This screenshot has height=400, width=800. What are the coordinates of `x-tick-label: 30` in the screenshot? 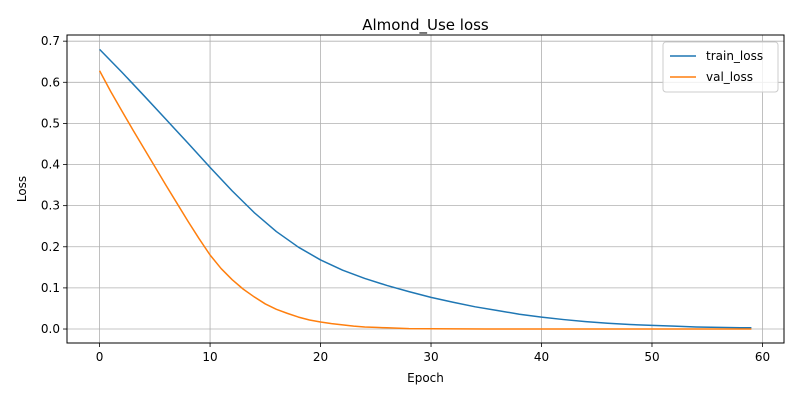 It's located at (430, 357).